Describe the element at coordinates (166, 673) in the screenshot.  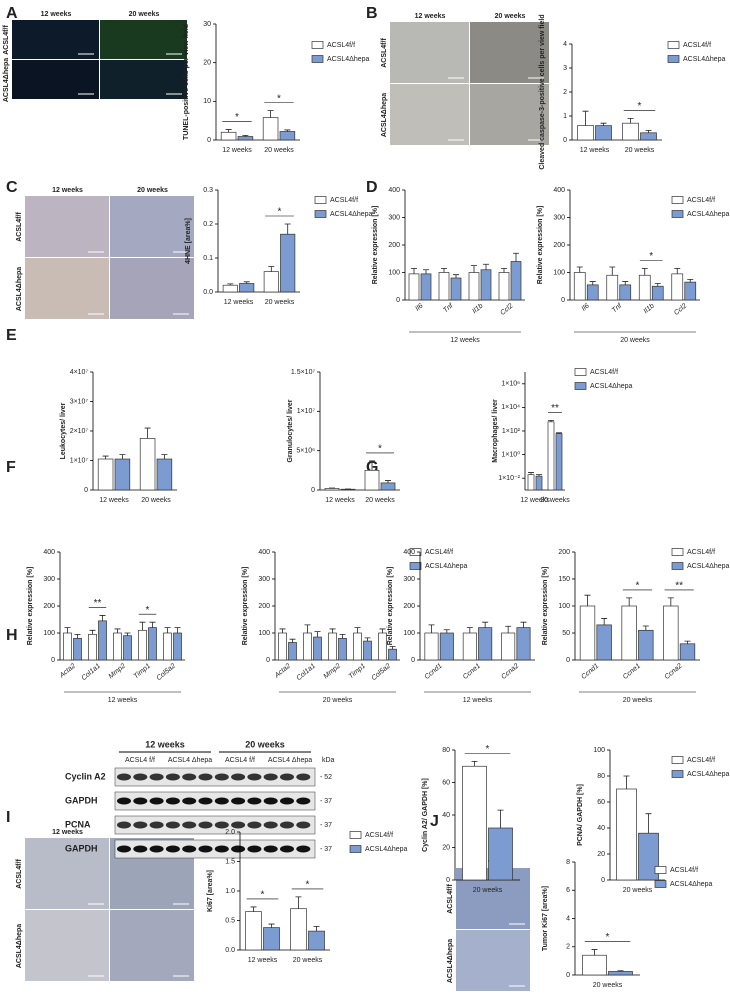
I see `x-tick-label: Col5a2` at that location.